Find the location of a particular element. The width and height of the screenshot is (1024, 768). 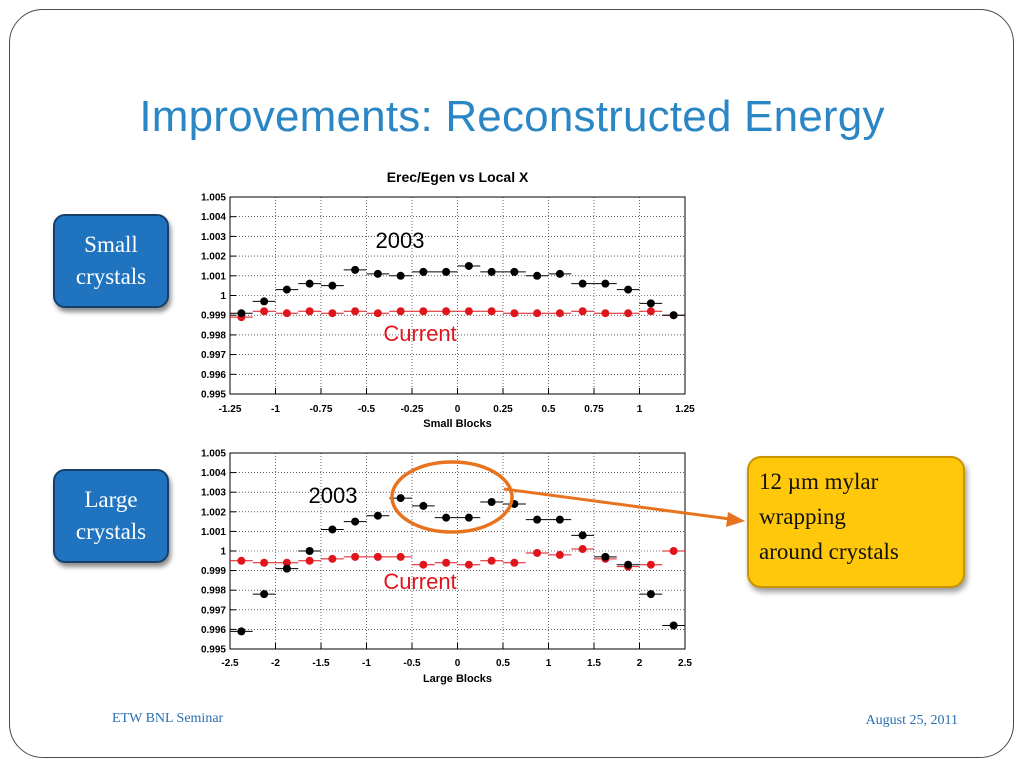

large-crystals-line2: crystals is located at coordinates (111, 531).